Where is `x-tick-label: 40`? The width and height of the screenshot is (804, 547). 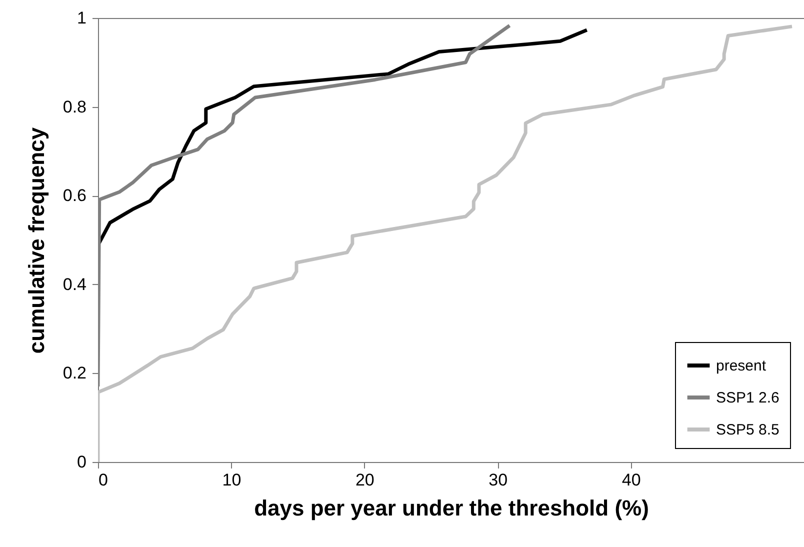
x-tick-label: 40 is located at coordinates (631, 480).